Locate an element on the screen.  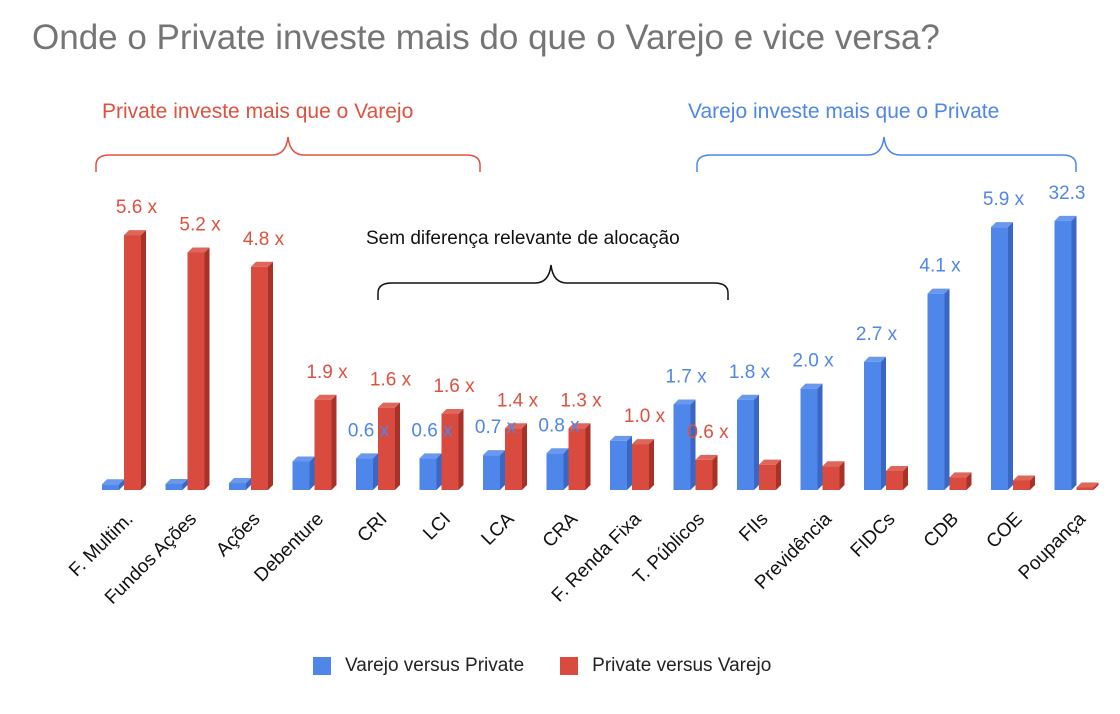
brace-no-difference is located at coordinates (553, 282).